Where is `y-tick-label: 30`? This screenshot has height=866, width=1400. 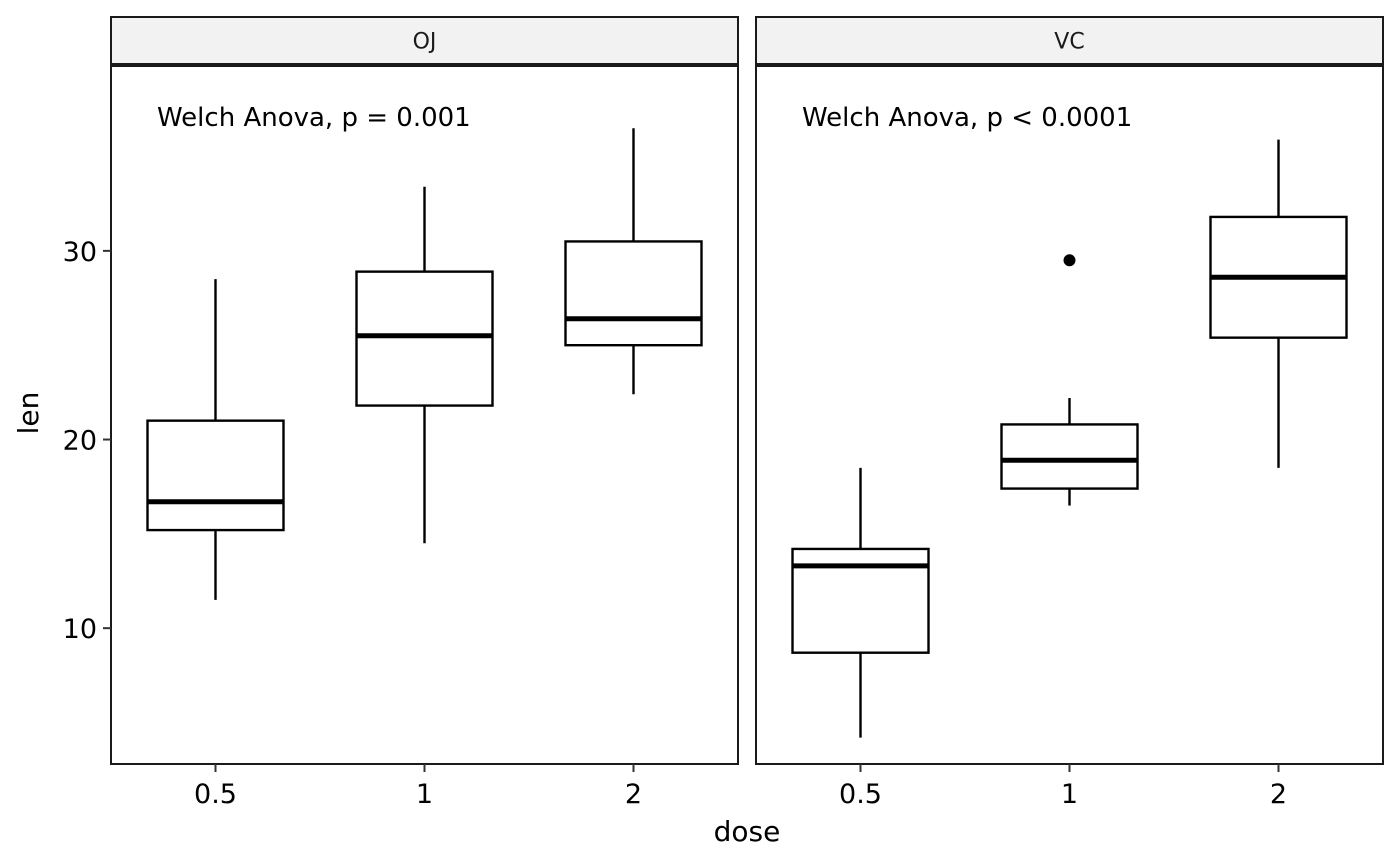
y-tick-label: 30 is located at coordinates (80, 252).